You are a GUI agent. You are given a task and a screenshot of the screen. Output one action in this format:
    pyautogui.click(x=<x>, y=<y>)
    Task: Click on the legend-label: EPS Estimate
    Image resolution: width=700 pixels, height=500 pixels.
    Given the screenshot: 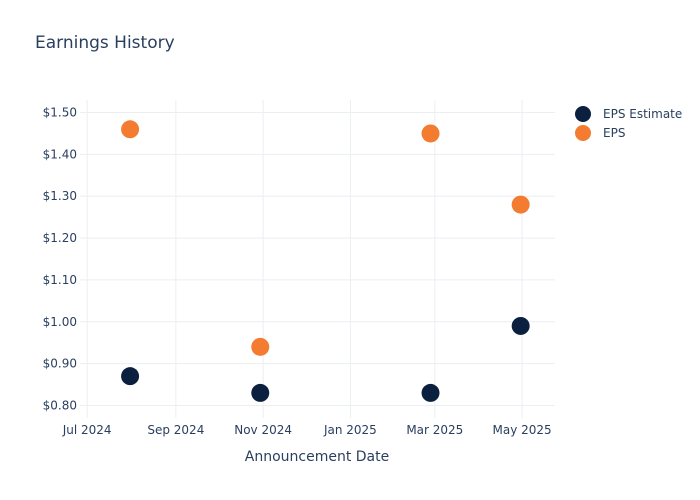 What is the action you would take?
    pyautogui.click(x=643, y=114)
    